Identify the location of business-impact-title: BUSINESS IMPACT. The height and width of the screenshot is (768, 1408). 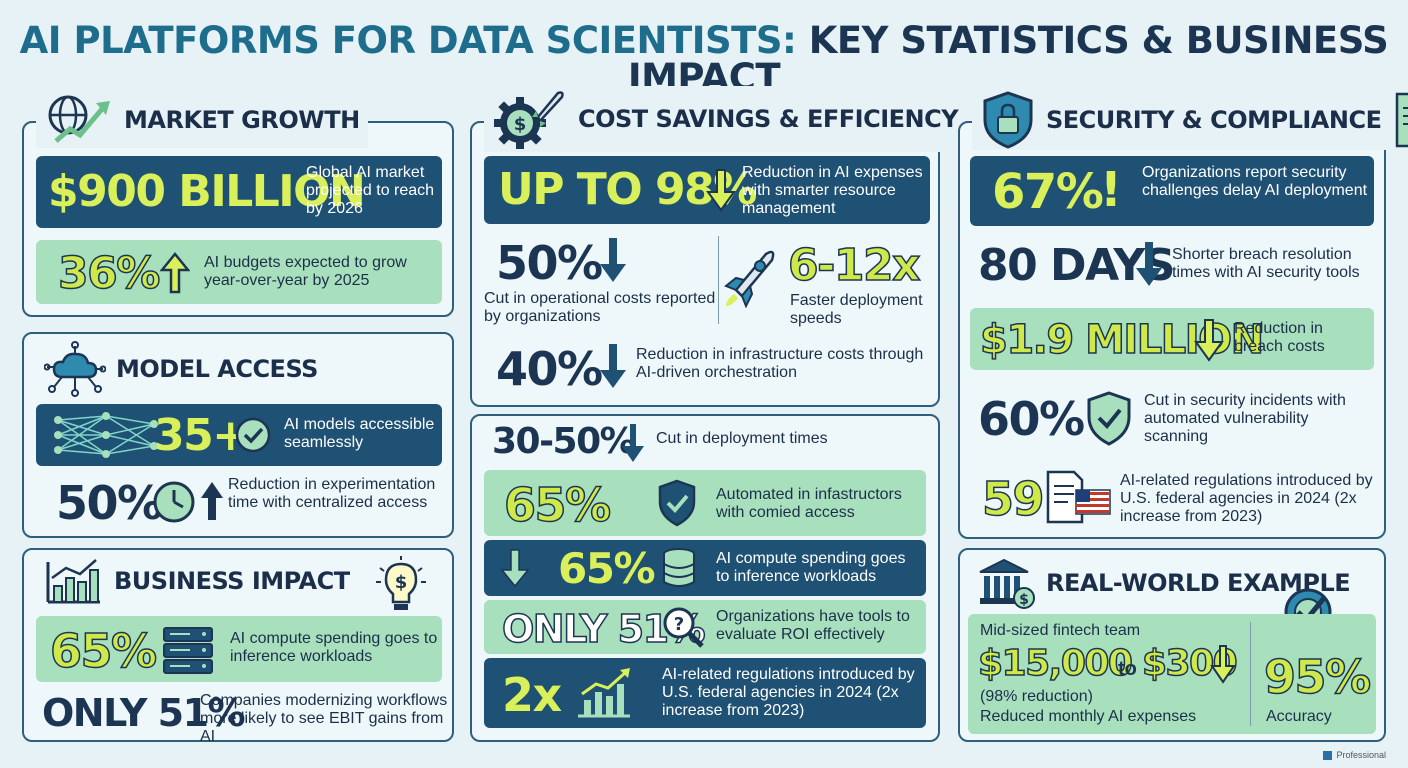
(232, 581).